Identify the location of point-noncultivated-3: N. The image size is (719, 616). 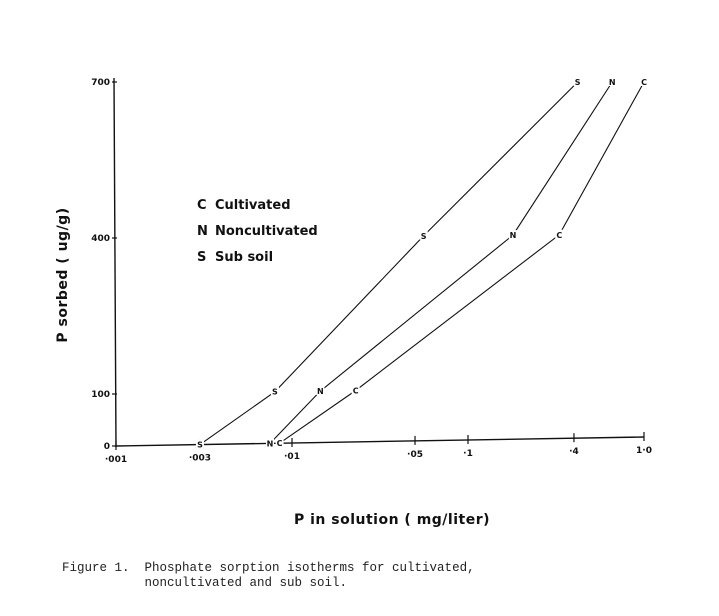
(612, 82).